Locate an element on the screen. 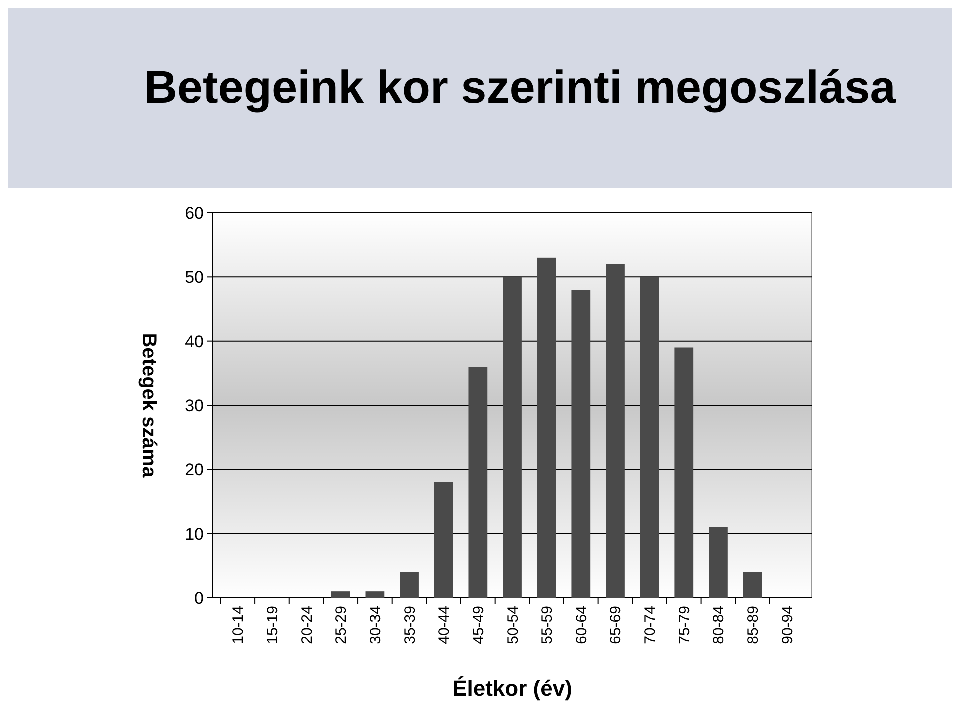 The height and width of the screenshot is (715, 960). x-tick-label: 10-14 is located at coordinates (239, 625).